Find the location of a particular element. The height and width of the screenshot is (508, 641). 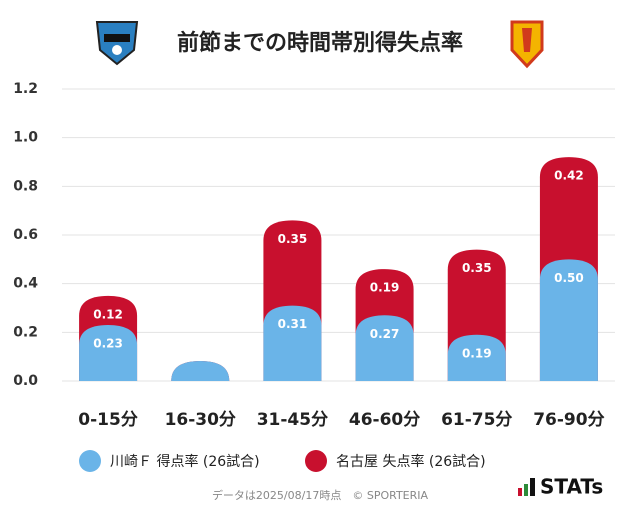

value-label: 0.31 is located at coordinates (293, 324).